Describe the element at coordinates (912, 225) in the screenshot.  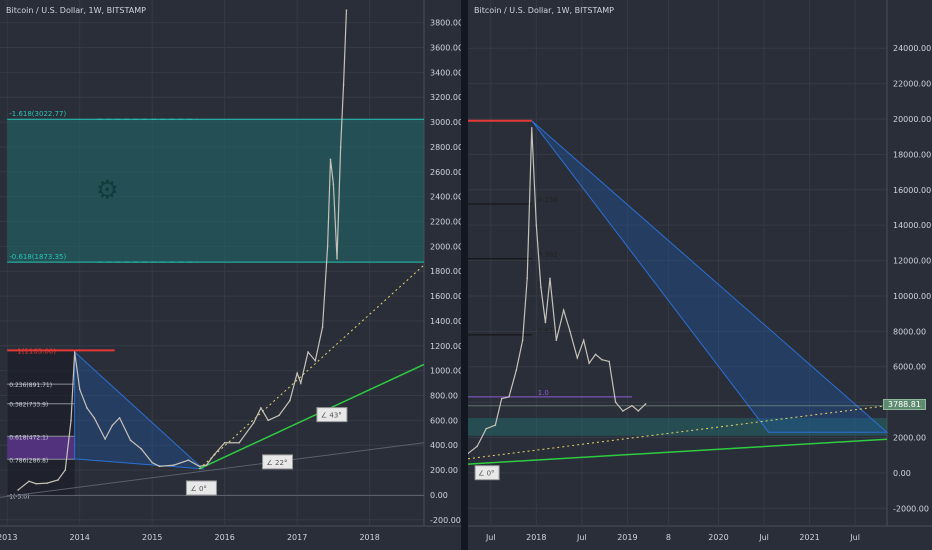
I see `y-tick-label: 14000.00` at that location.